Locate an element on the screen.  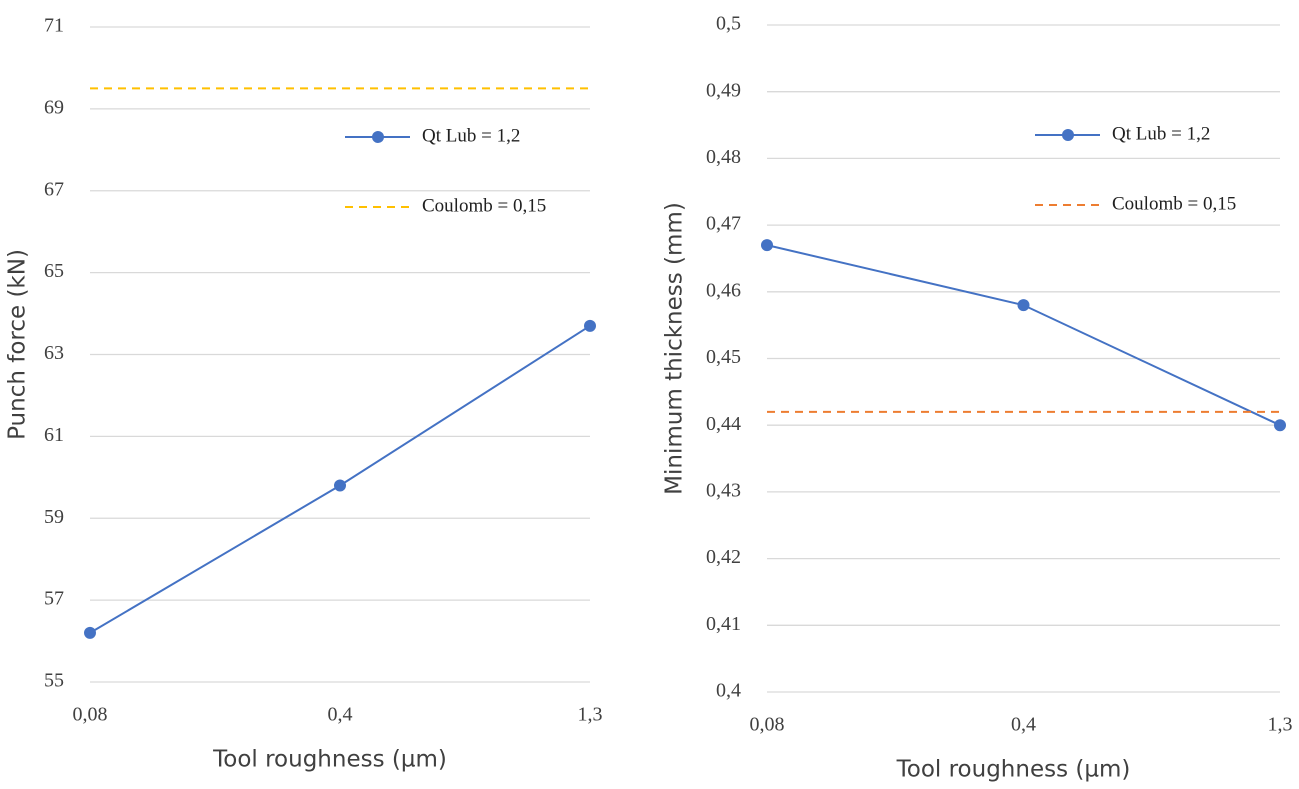
y-tick-label: 55 is located at coordinates (54, 681).